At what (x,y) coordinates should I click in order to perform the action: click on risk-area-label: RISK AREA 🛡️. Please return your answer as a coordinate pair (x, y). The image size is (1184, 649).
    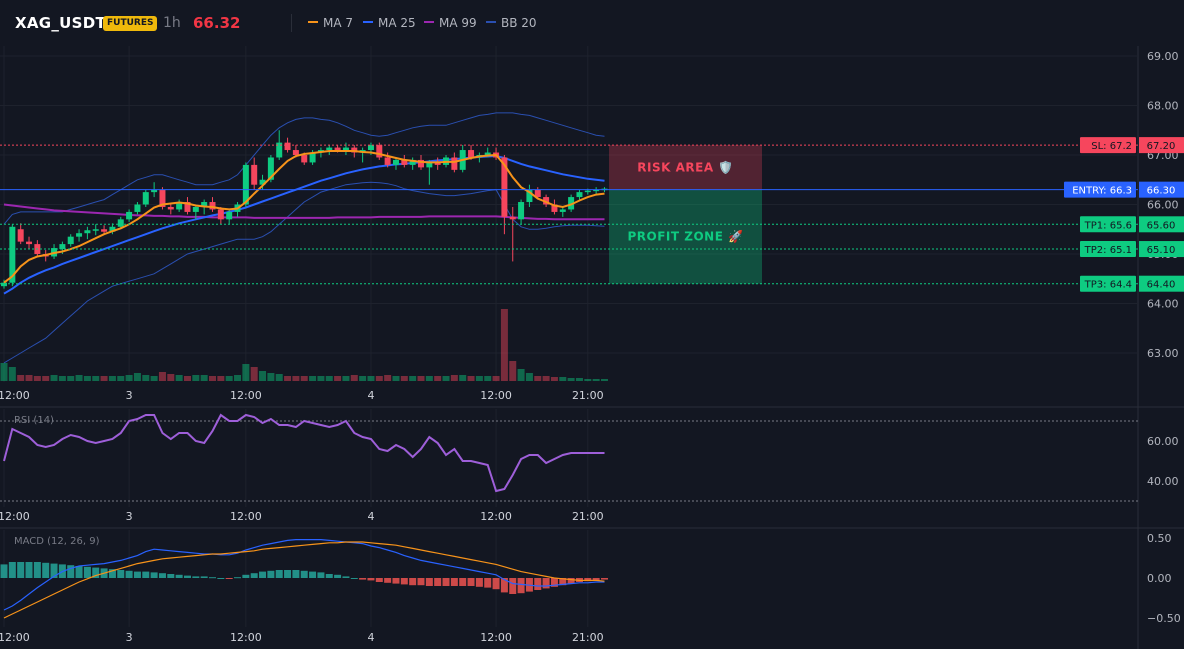
    Looking at the image, I should click on (685, 167).